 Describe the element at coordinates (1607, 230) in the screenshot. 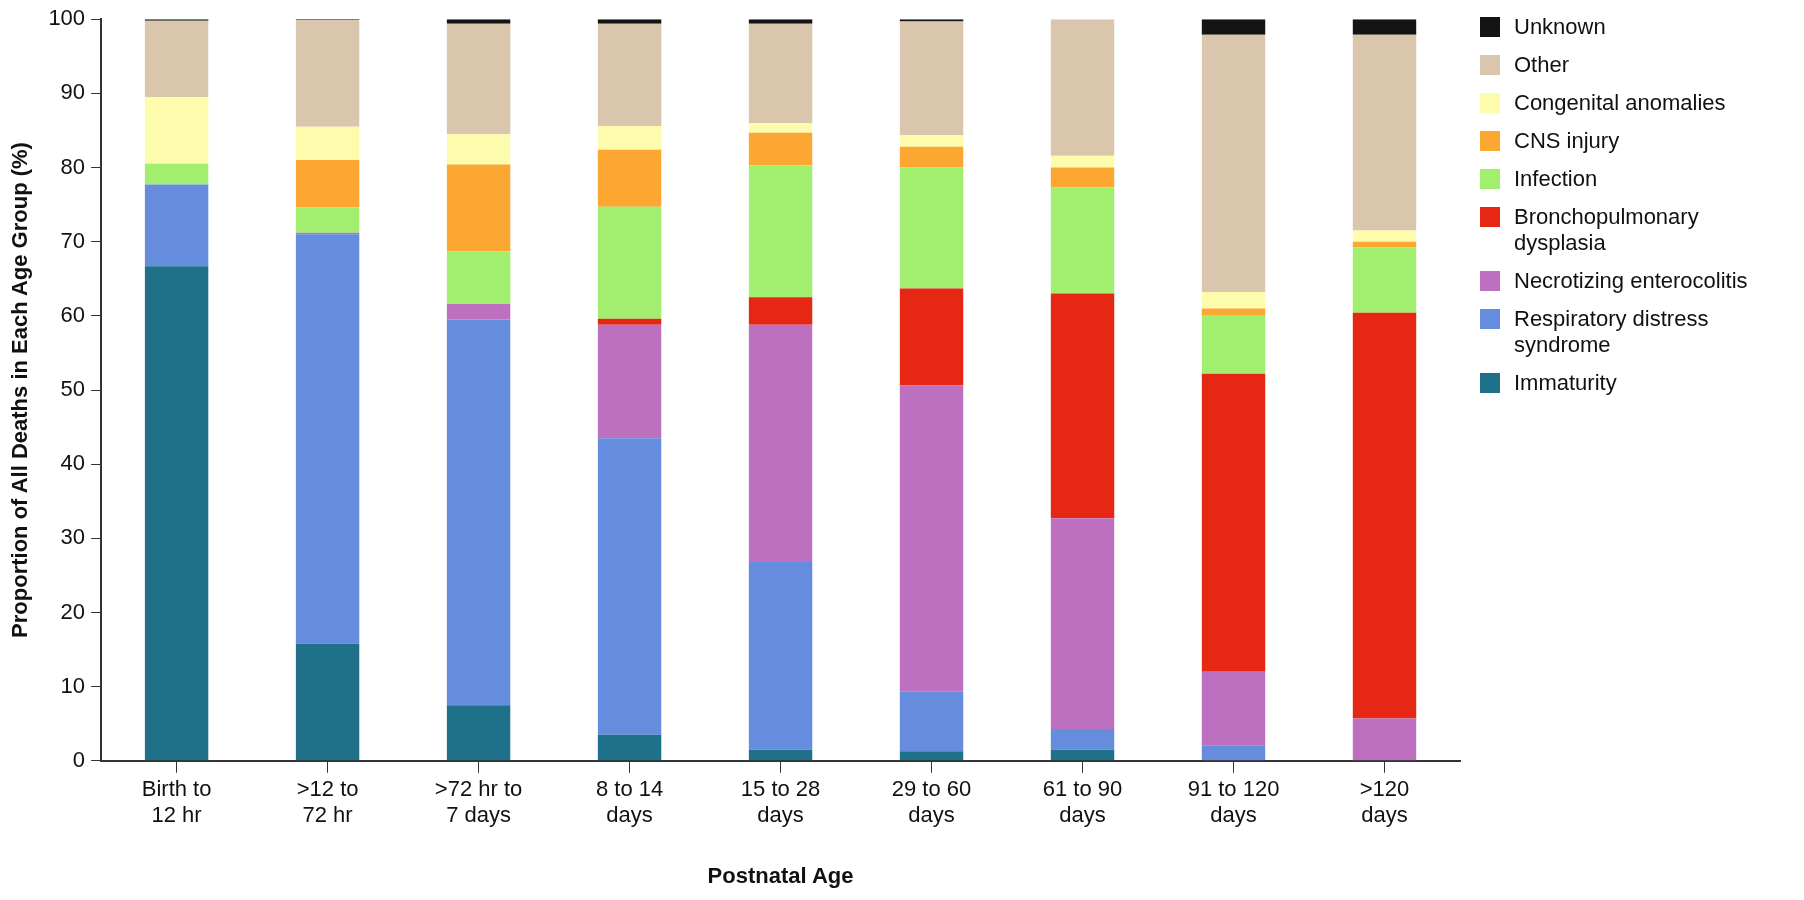

I see `legend-label: Bronchopulmonary dysplasia` at that location.